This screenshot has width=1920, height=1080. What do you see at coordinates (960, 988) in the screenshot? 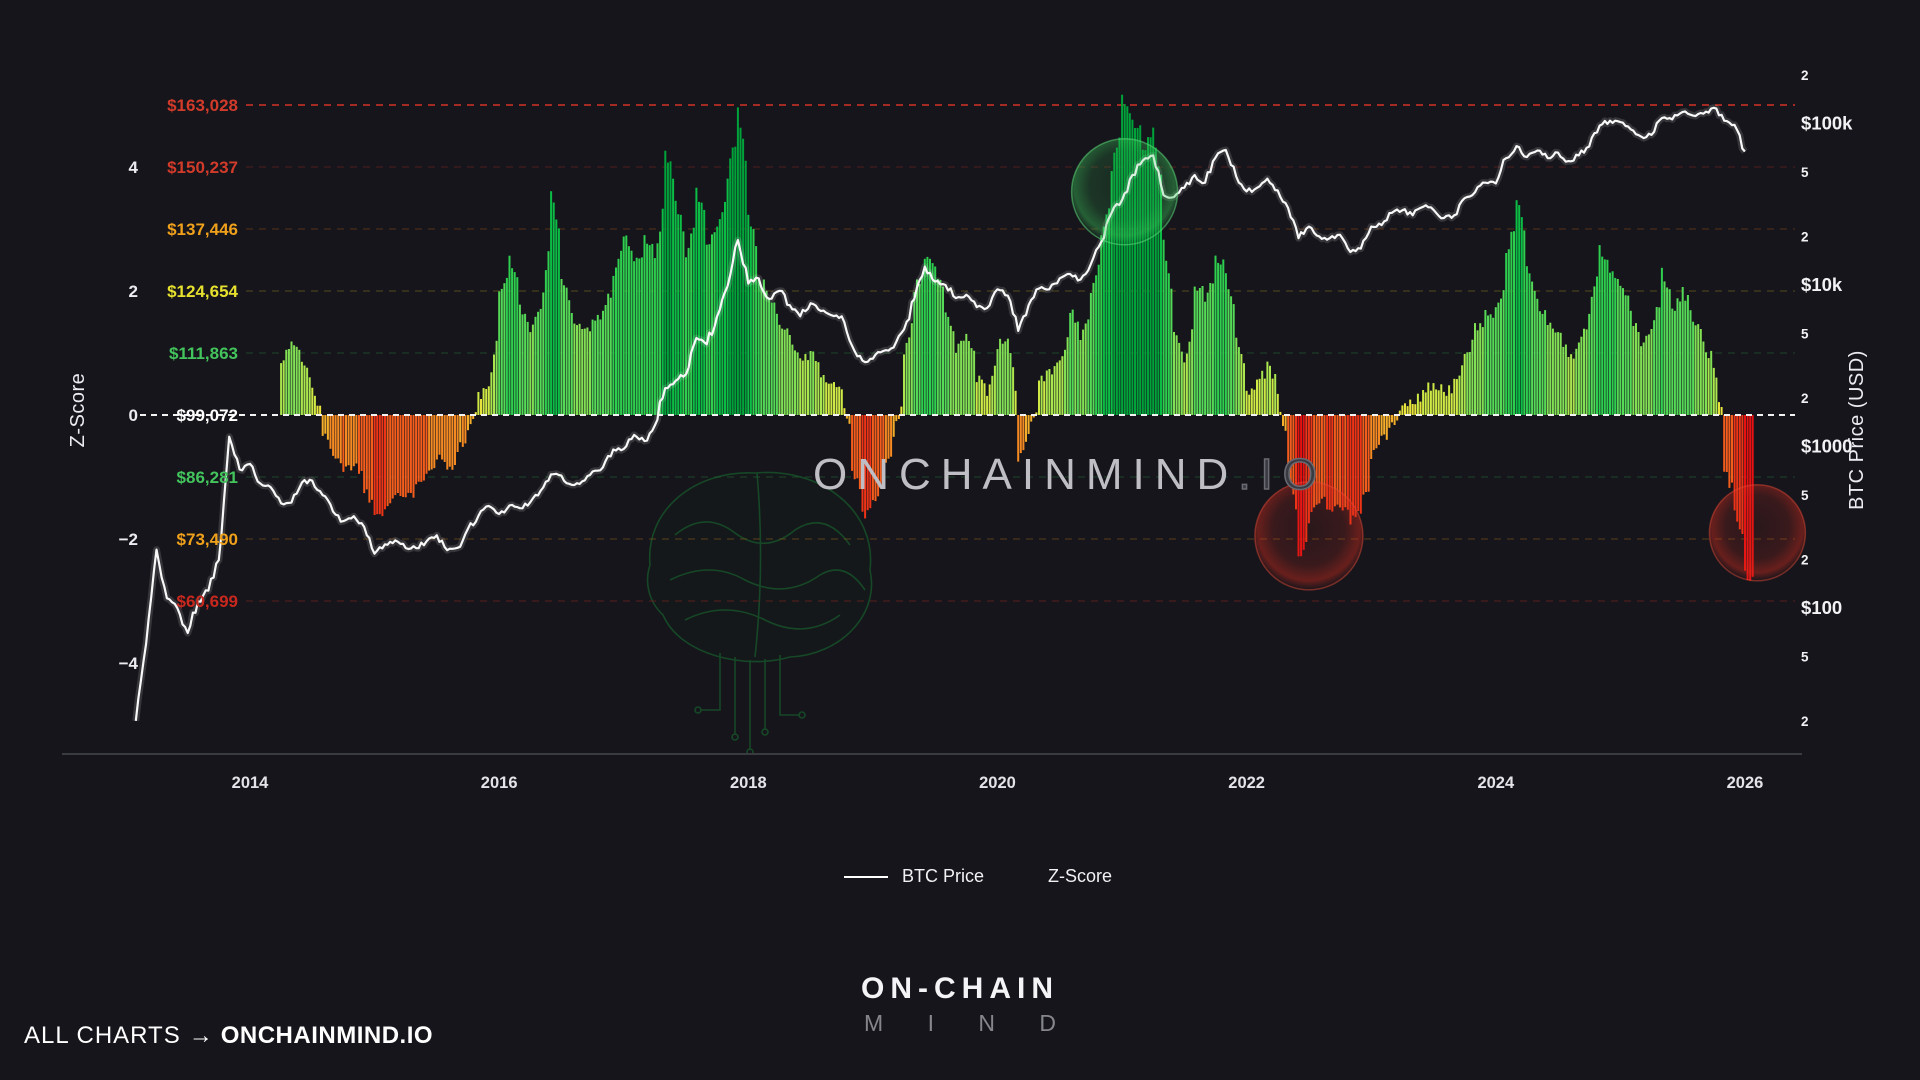
I see `brand-logo-top: ON-CHAIN` at bounding box center [960, 988].